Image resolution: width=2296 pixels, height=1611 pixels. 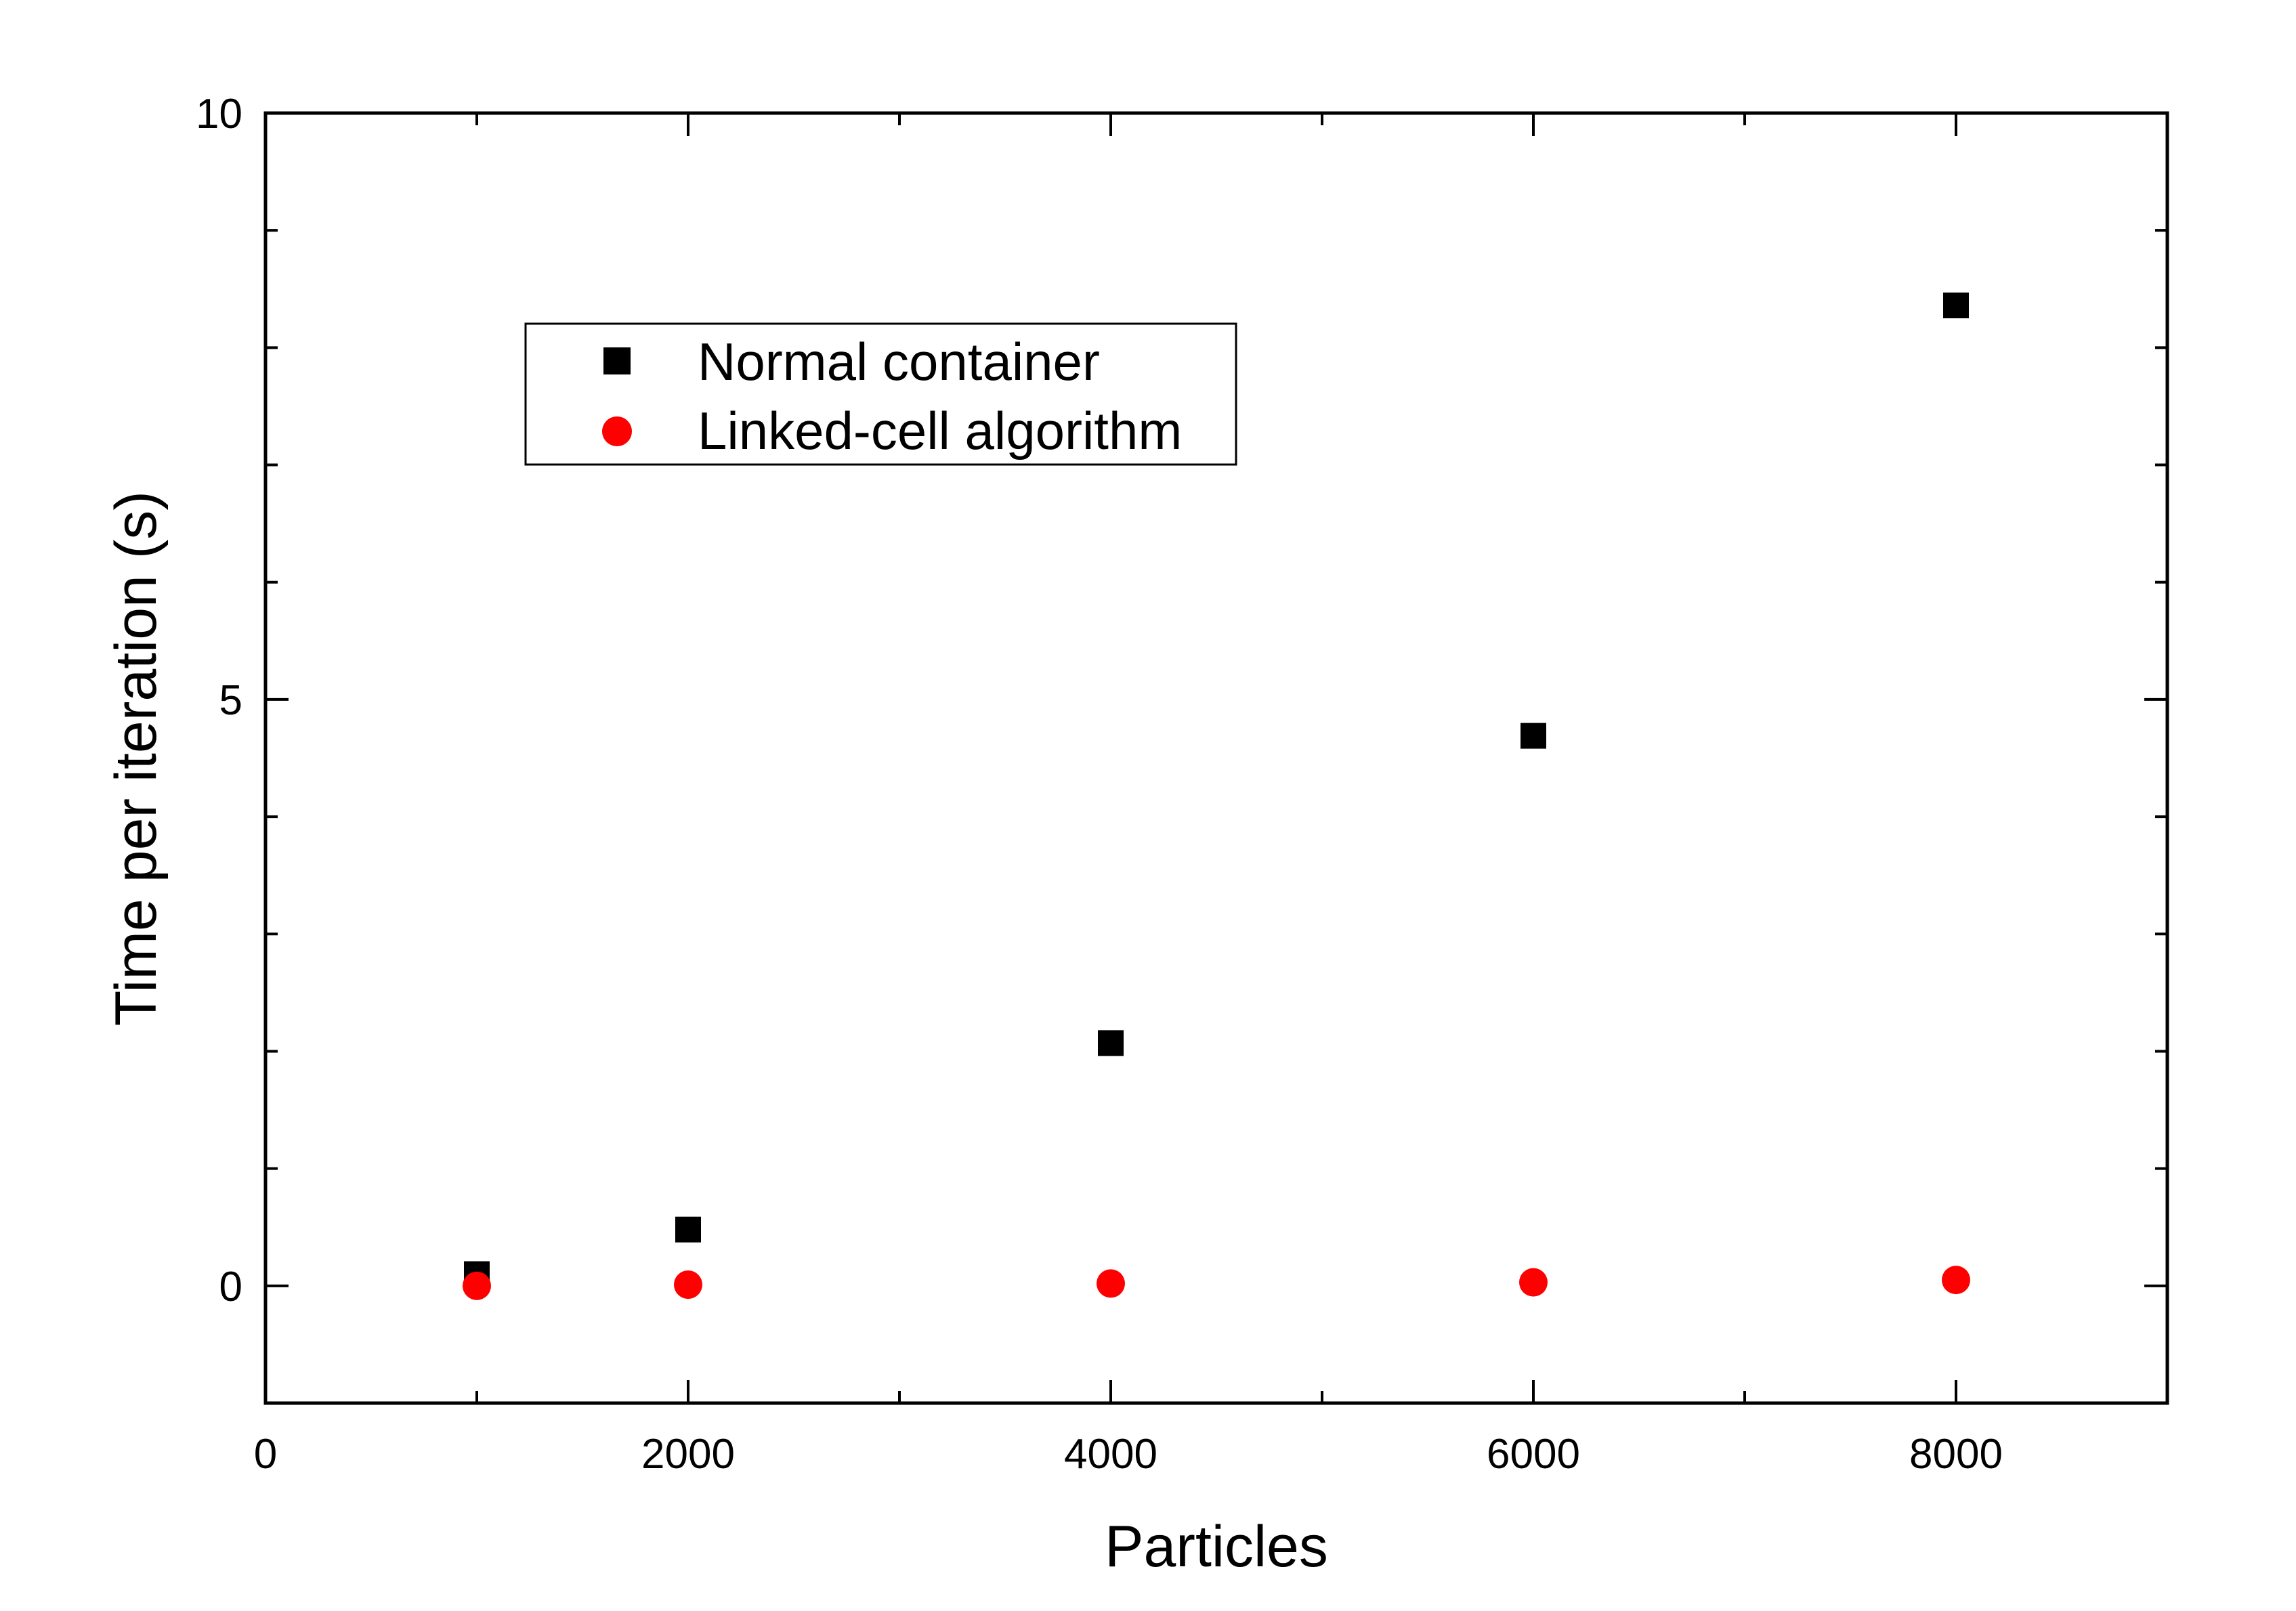 What do you see at coordinates (219, 114) in the screenshot?
I see `y-tick-label: 10` at bounding box center [219, 114].